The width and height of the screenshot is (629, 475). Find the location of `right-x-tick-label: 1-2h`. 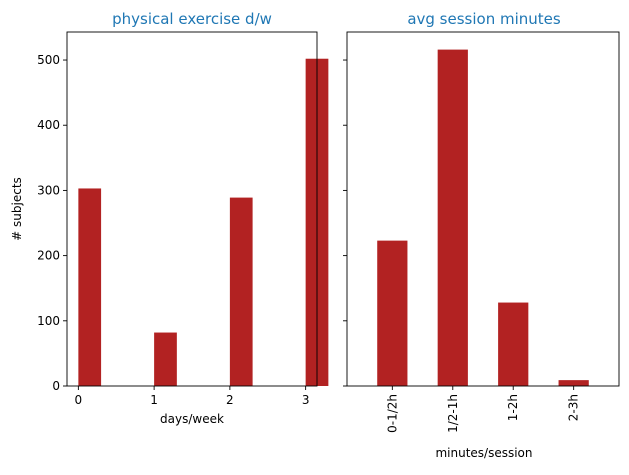

right-x-tick-label: 1-2h is located at coordinates (513, 407).